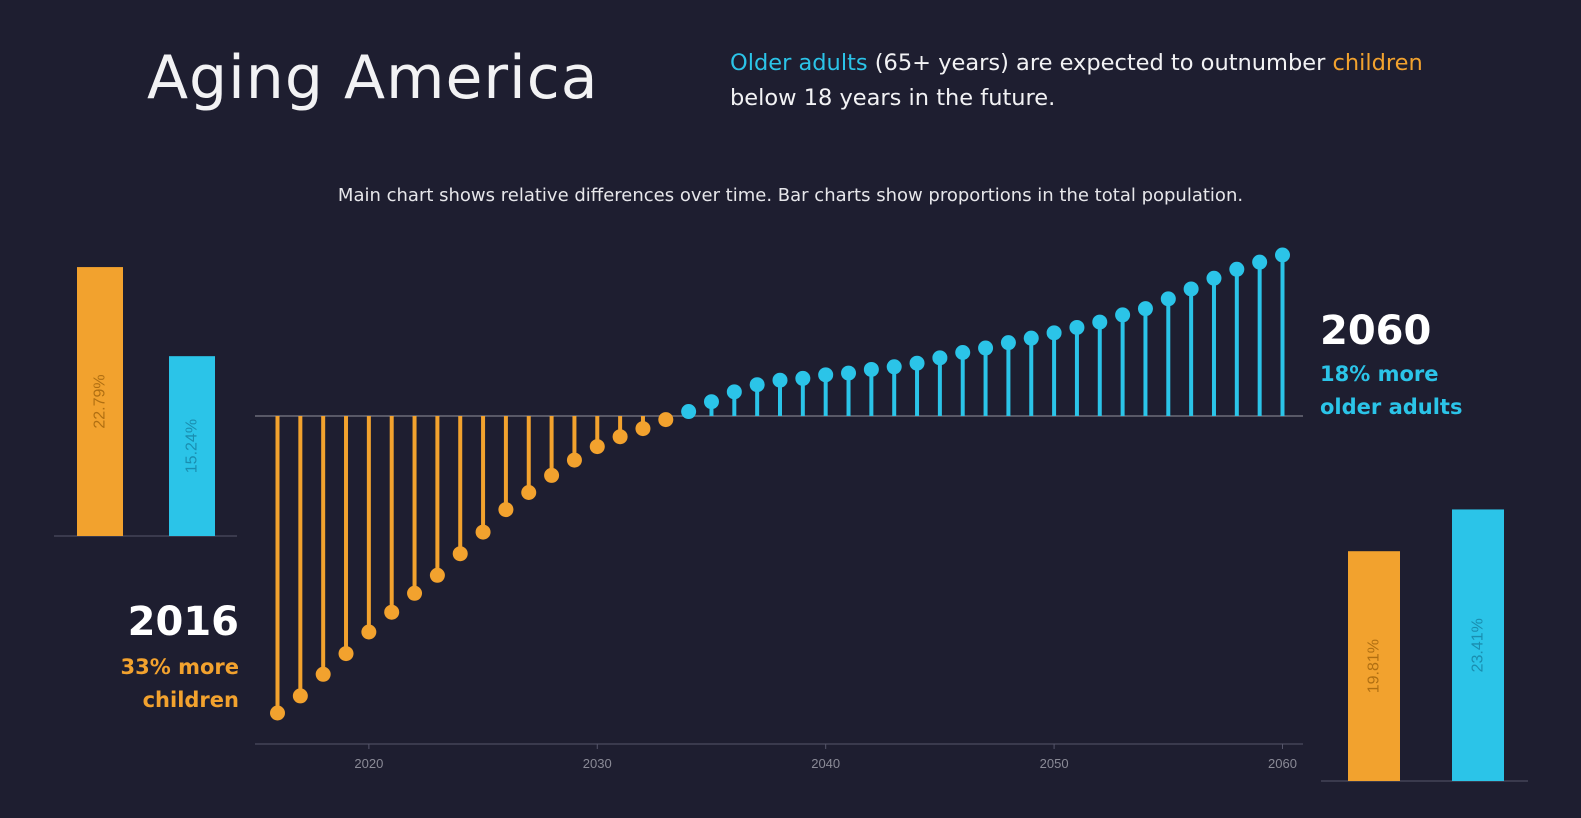 This screenshot has height=818, width=1581. Describe the element at coordinates (893, 98) in the screenshot. I see `headline-part2: below 18 years in the future.` at that location.